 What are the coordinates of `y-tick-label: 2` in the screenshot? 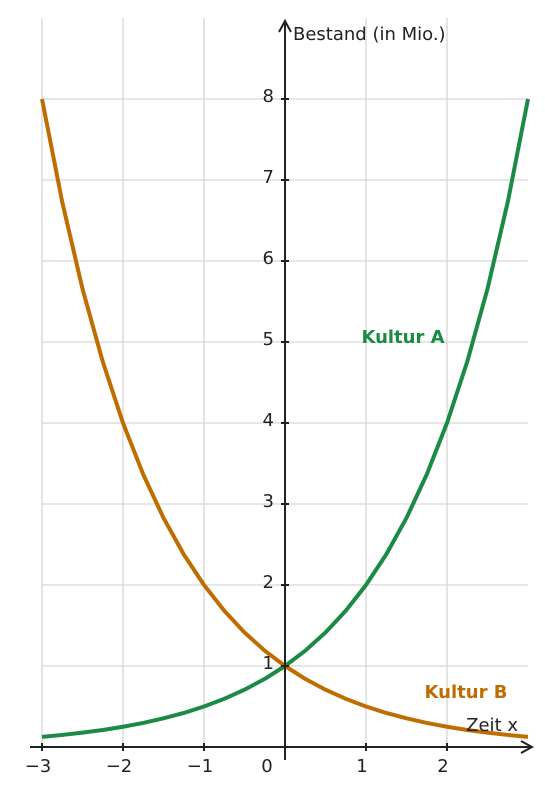 It's located at (268, 582).